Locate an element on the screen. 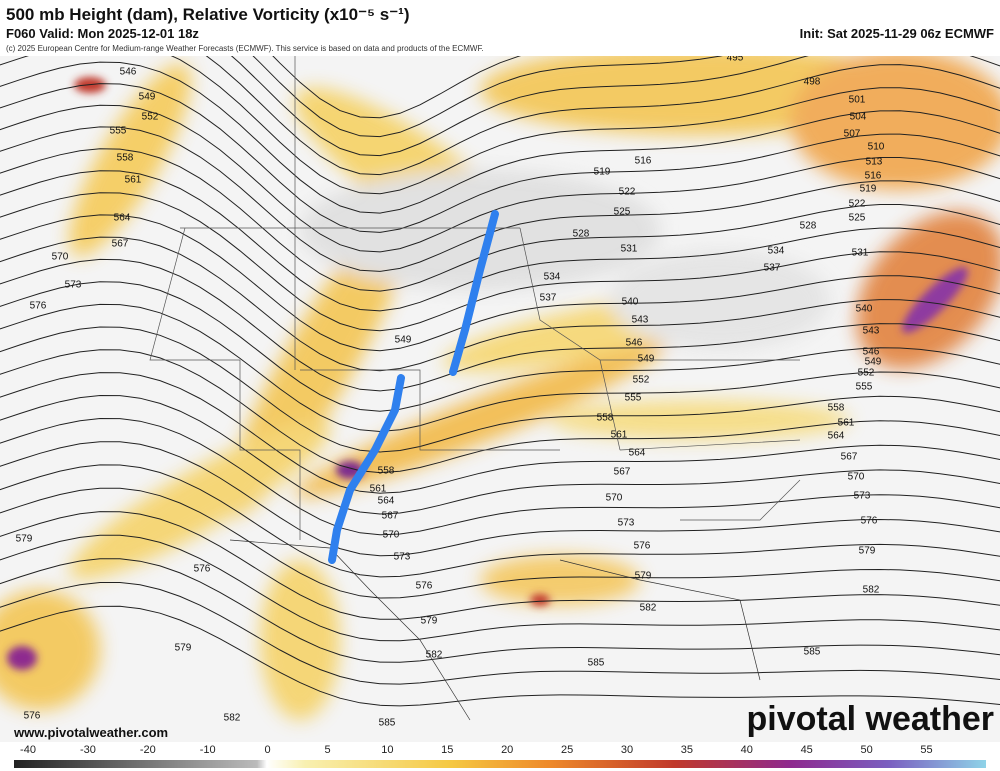 The width and height of the screenshot is (1000, 771). colorbar-tick-label: -40 is located at coordinates (28, 750).